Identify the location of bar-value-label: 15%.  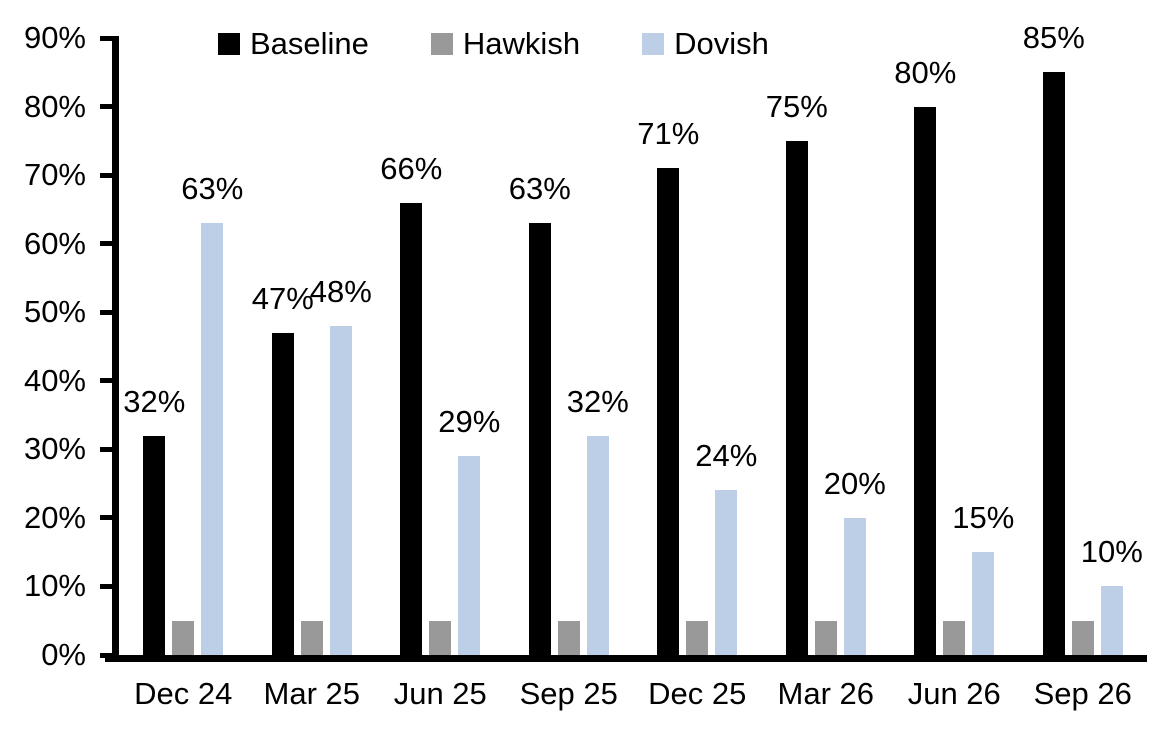
(983, 518).